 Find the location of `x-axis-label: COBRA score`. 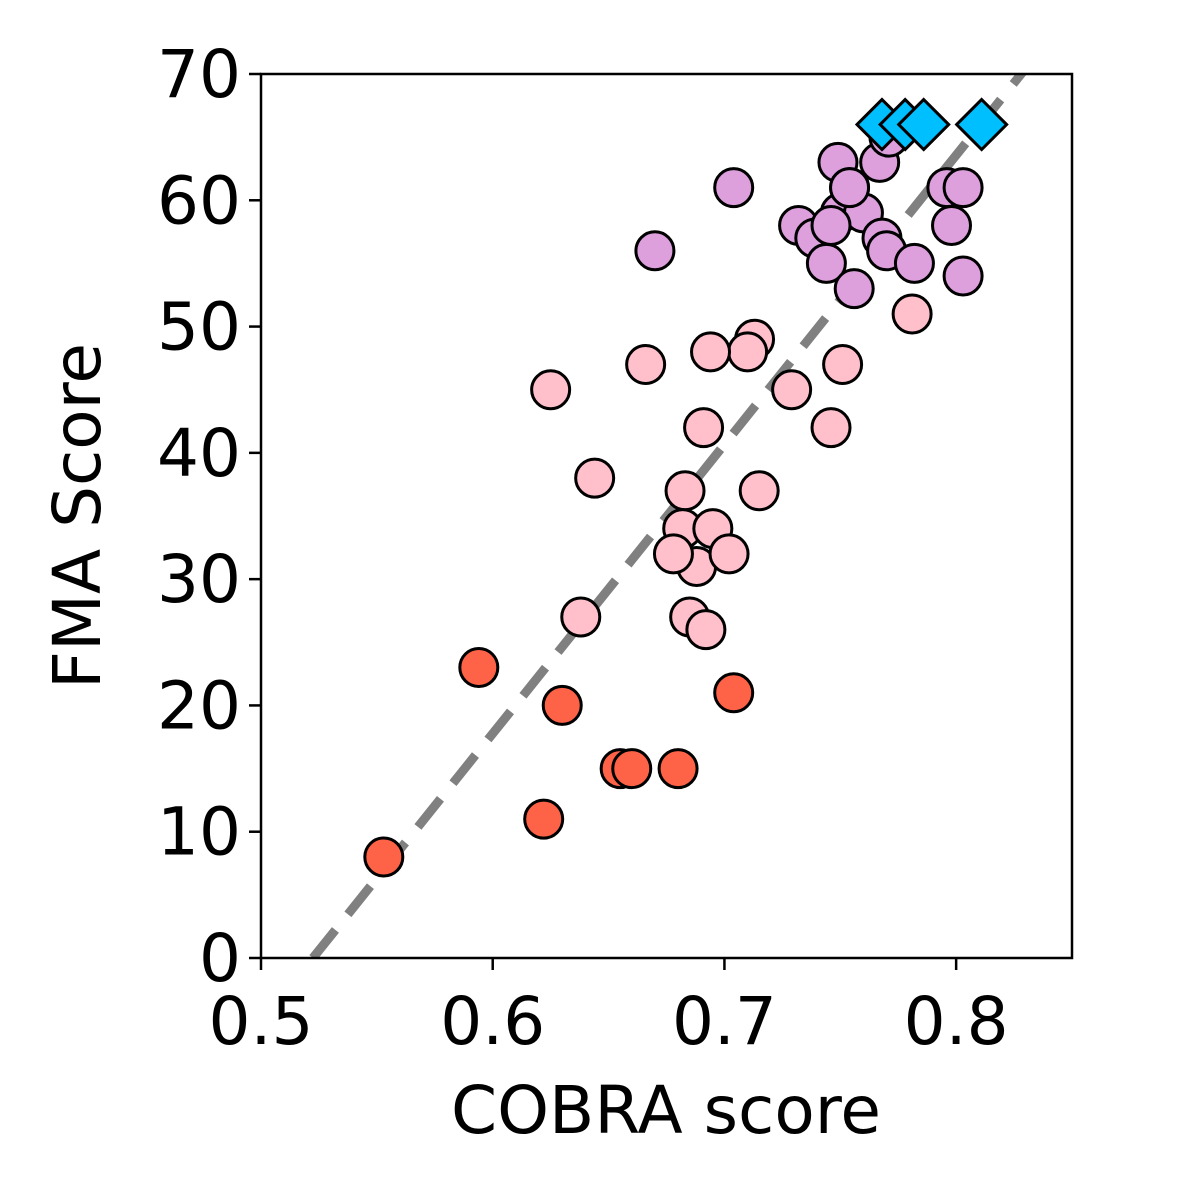

x-axis-label: COBRA score is located at coordinates (666, 1110).